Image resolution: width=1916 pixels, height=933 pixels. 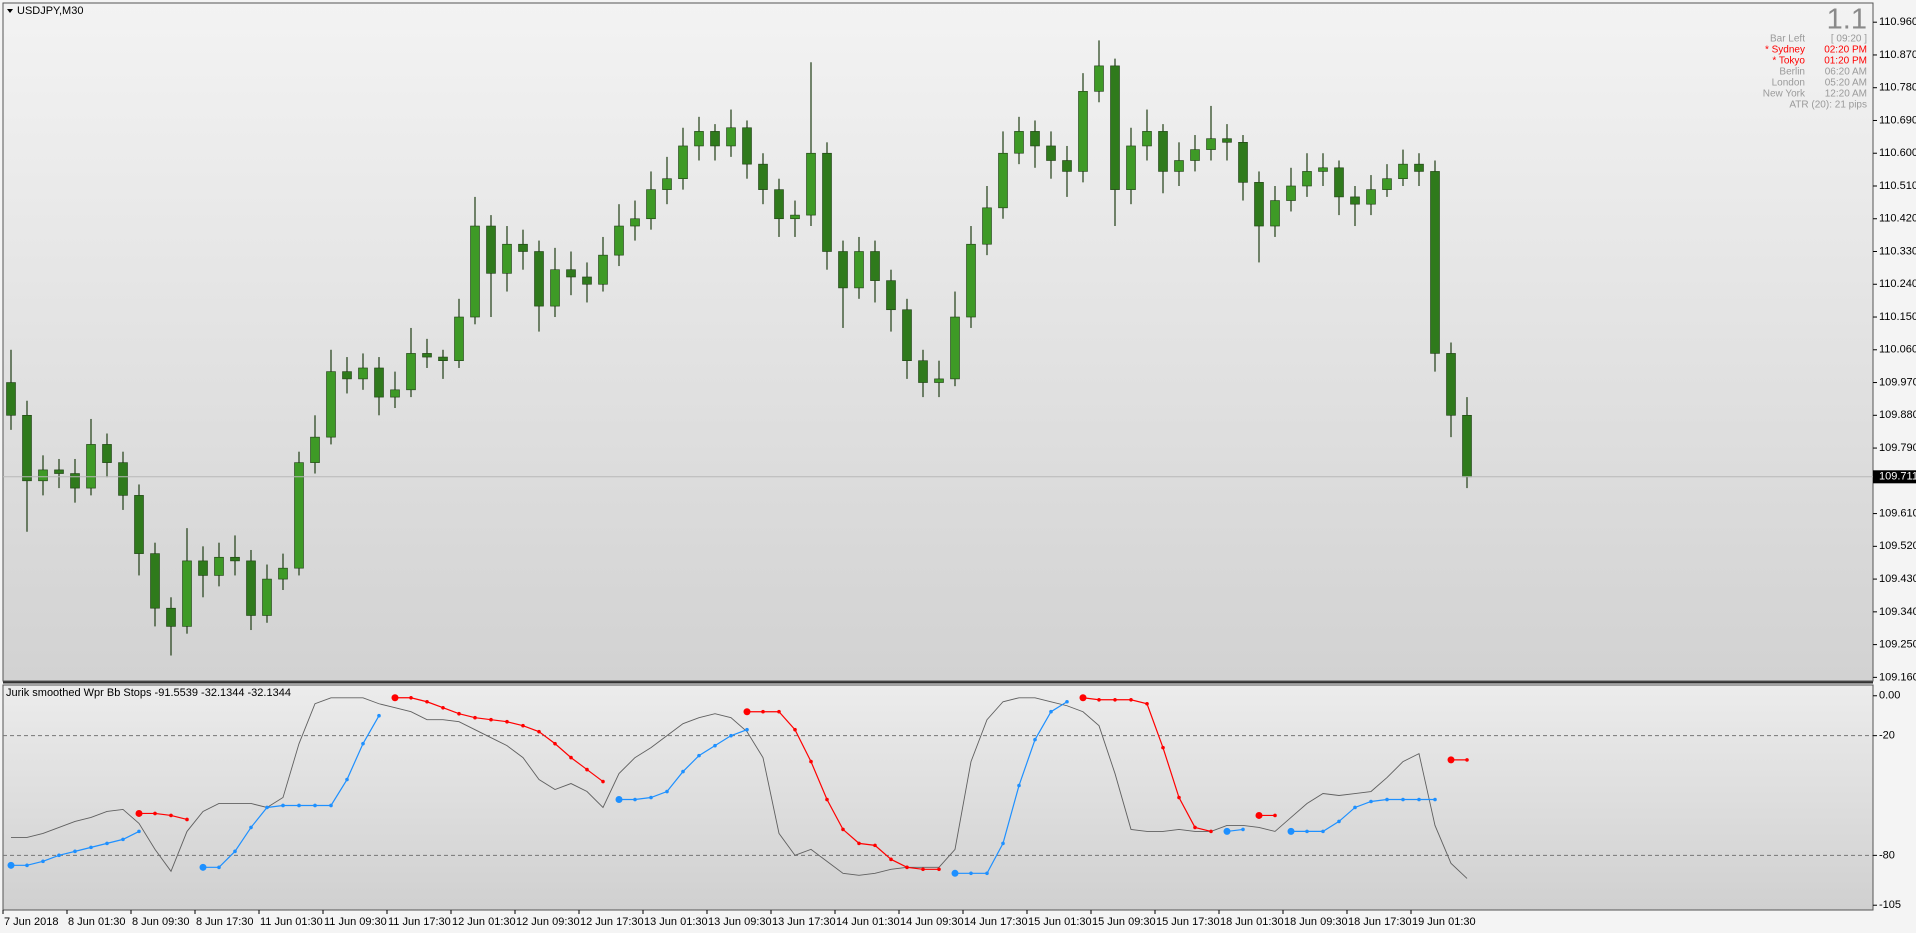 What do you see at coordinates (1897, 350) in the screenshot?
I see `y-tick-label: 110.060` at bounding box center [1897, 350].